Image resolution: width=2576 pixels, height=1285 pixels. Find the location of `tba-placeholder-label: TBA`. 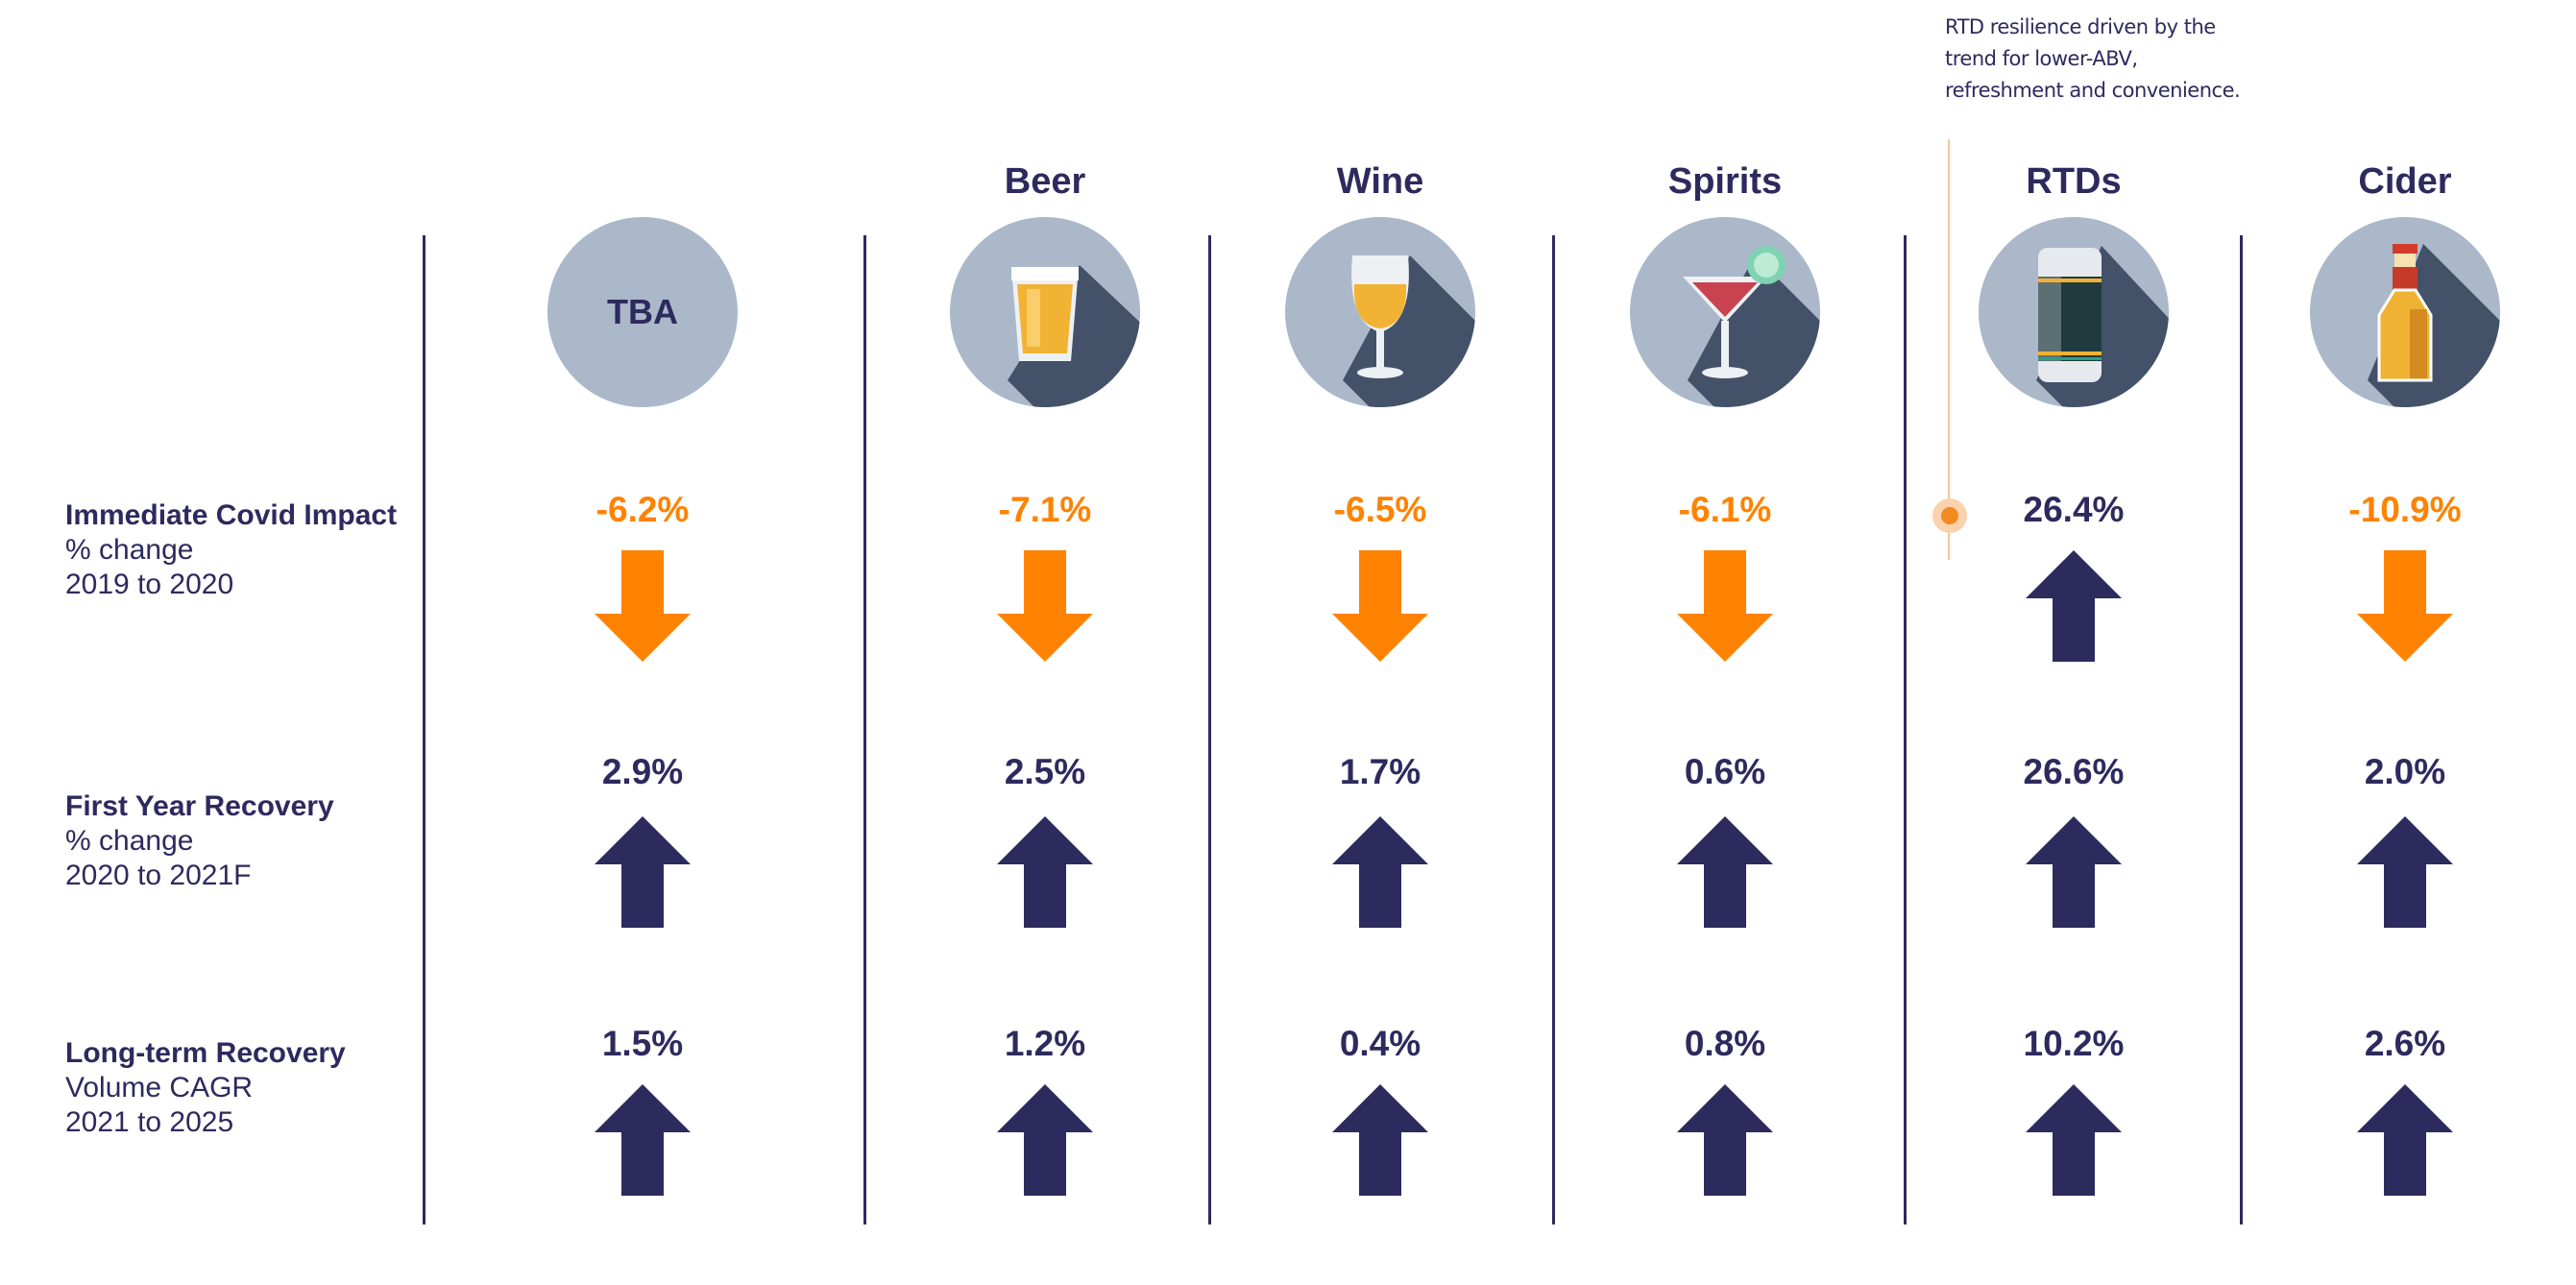

tba-placeholder-label: TBA is located at coordinates (642, 311).